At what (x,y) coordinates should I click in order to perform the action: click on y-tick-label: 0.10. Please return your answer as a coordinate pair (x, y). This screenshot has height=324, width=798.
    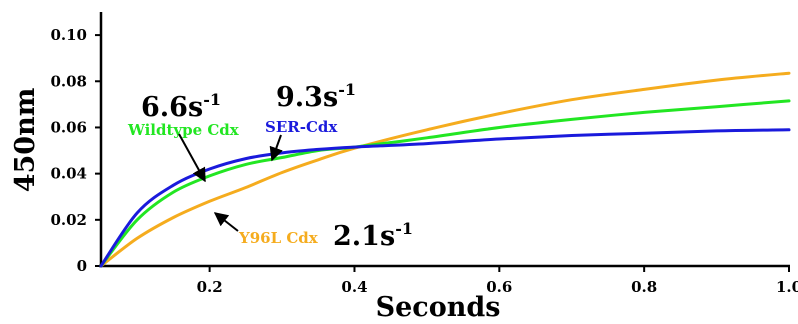
    Looking at the image, I should click on (68, 35).